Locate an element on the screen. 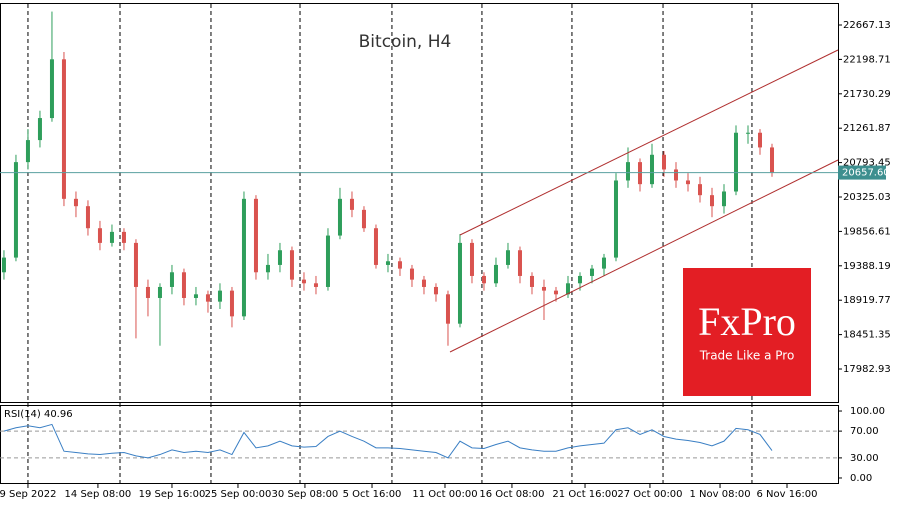 The height and width of the screenshot is (506, 900). x-tick-label: 30 Sep 08:00 is located at coordinates (305, 494).